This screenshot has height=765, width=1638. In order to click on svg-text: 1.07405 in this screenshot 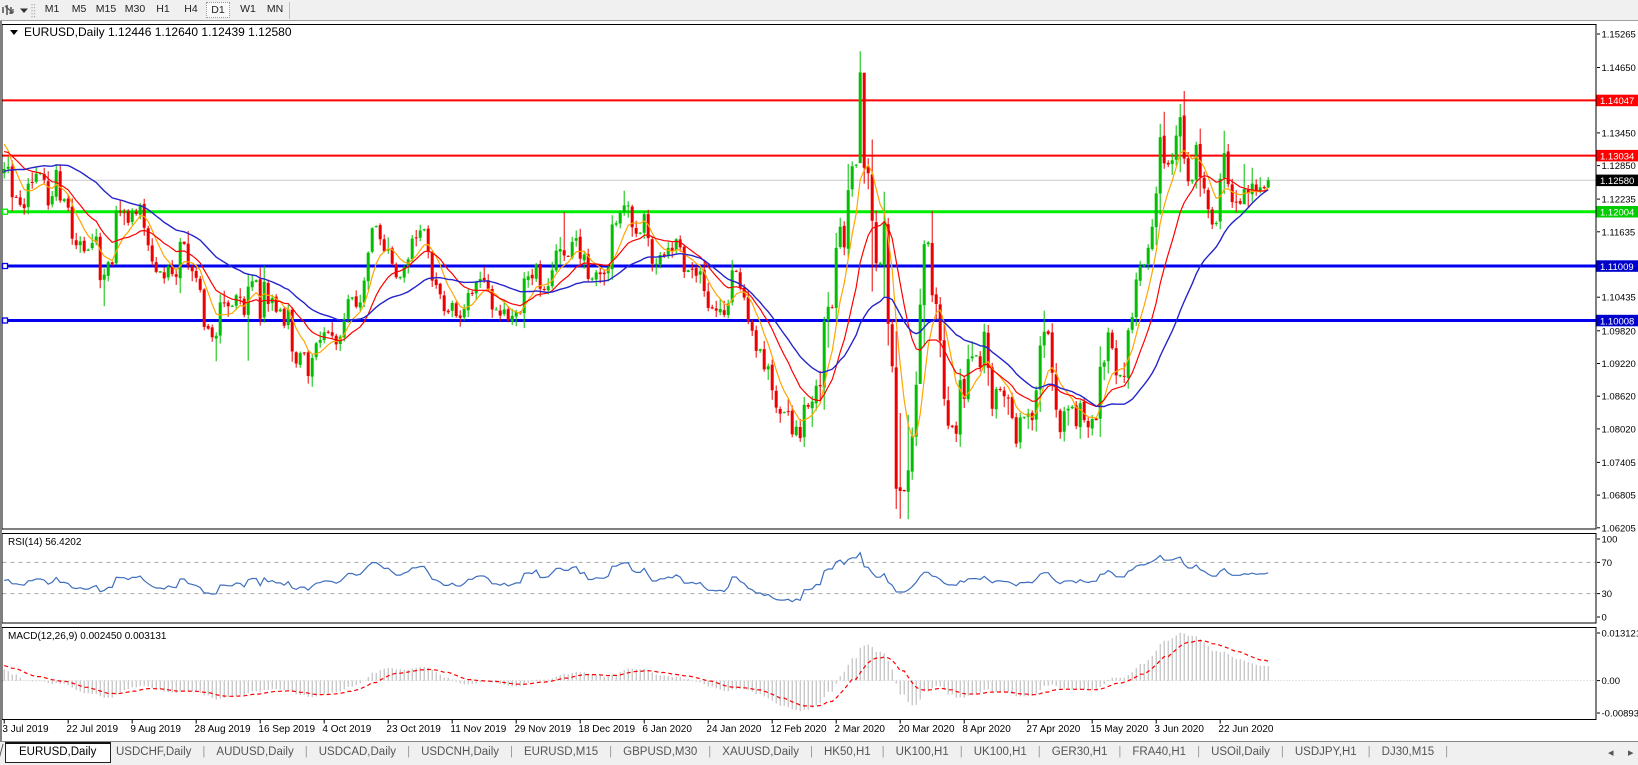, I will do `click(1619, 463)`.